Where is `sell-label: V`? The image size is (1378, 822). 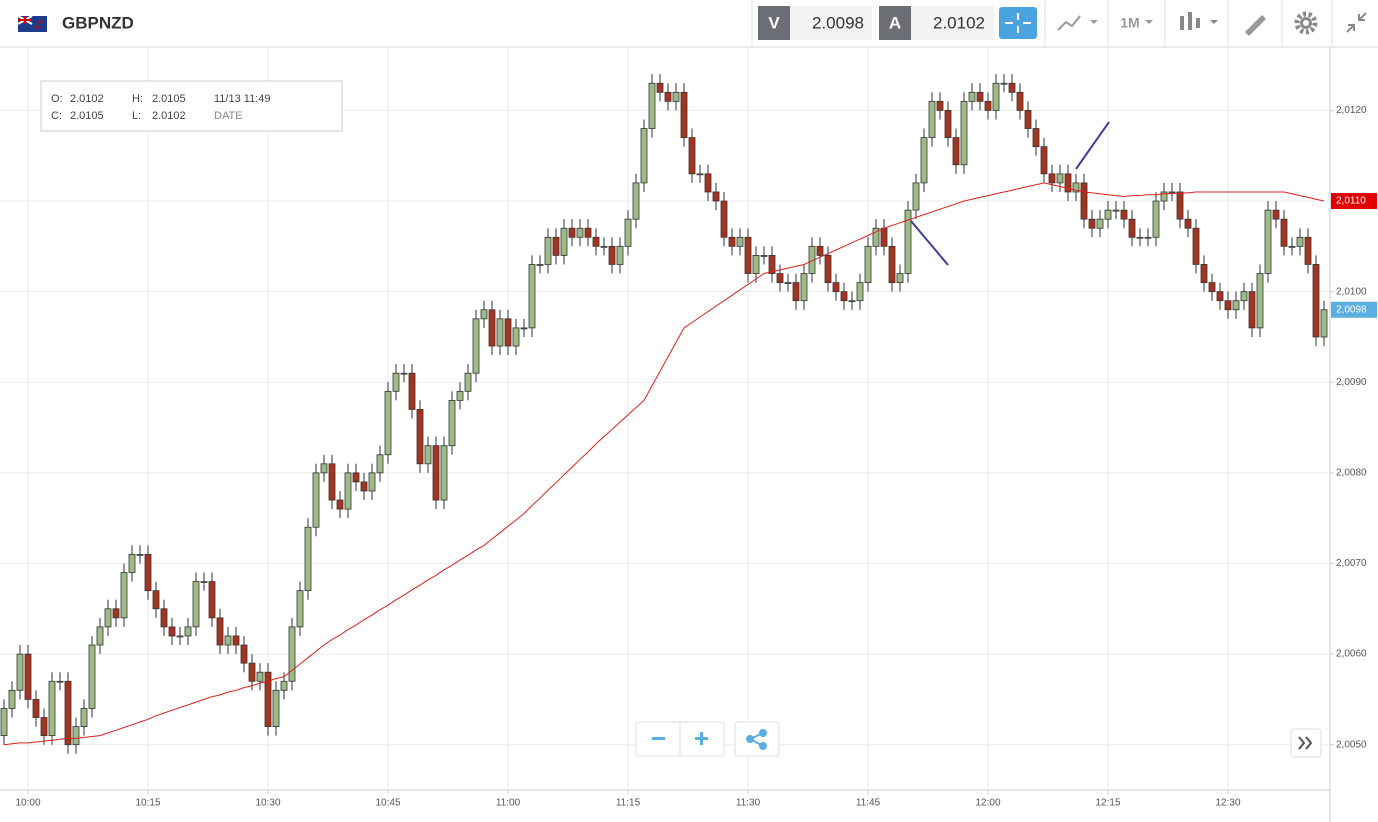
sell-label: V is located at coordinates (774, 22).